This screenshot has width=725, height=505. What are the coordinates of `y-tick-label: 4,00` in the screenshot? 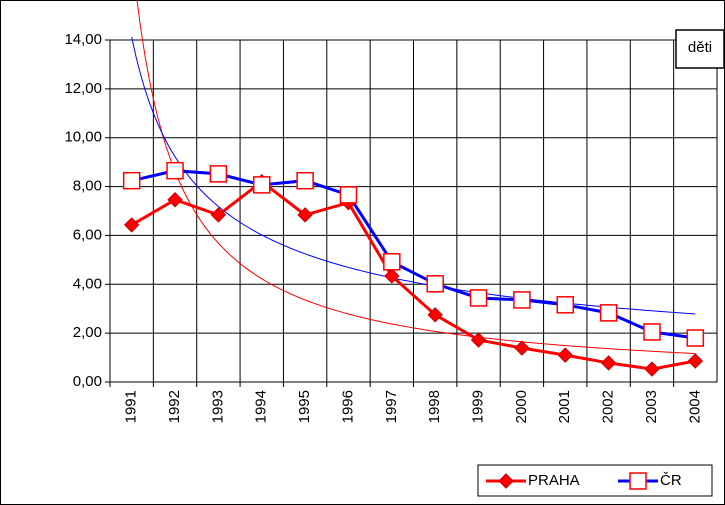 It's located at (87, 283).